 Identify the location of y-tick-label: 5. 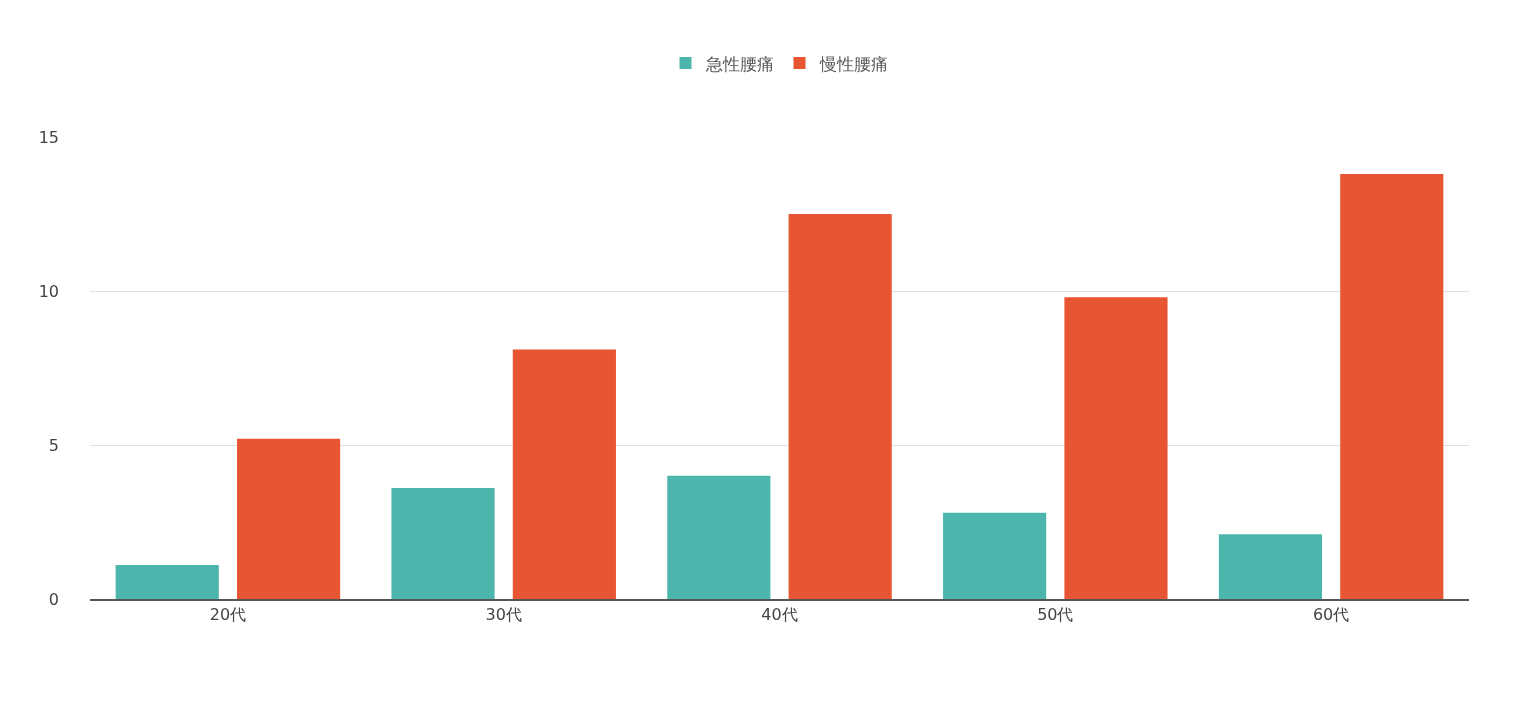
(53, 445).